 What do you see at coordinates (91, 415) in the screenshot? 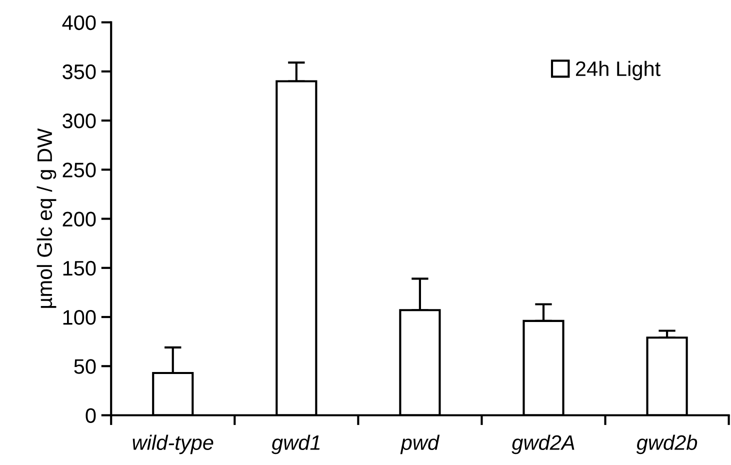
I see `y-tick-label: 0` at bounding box center [91, 415].